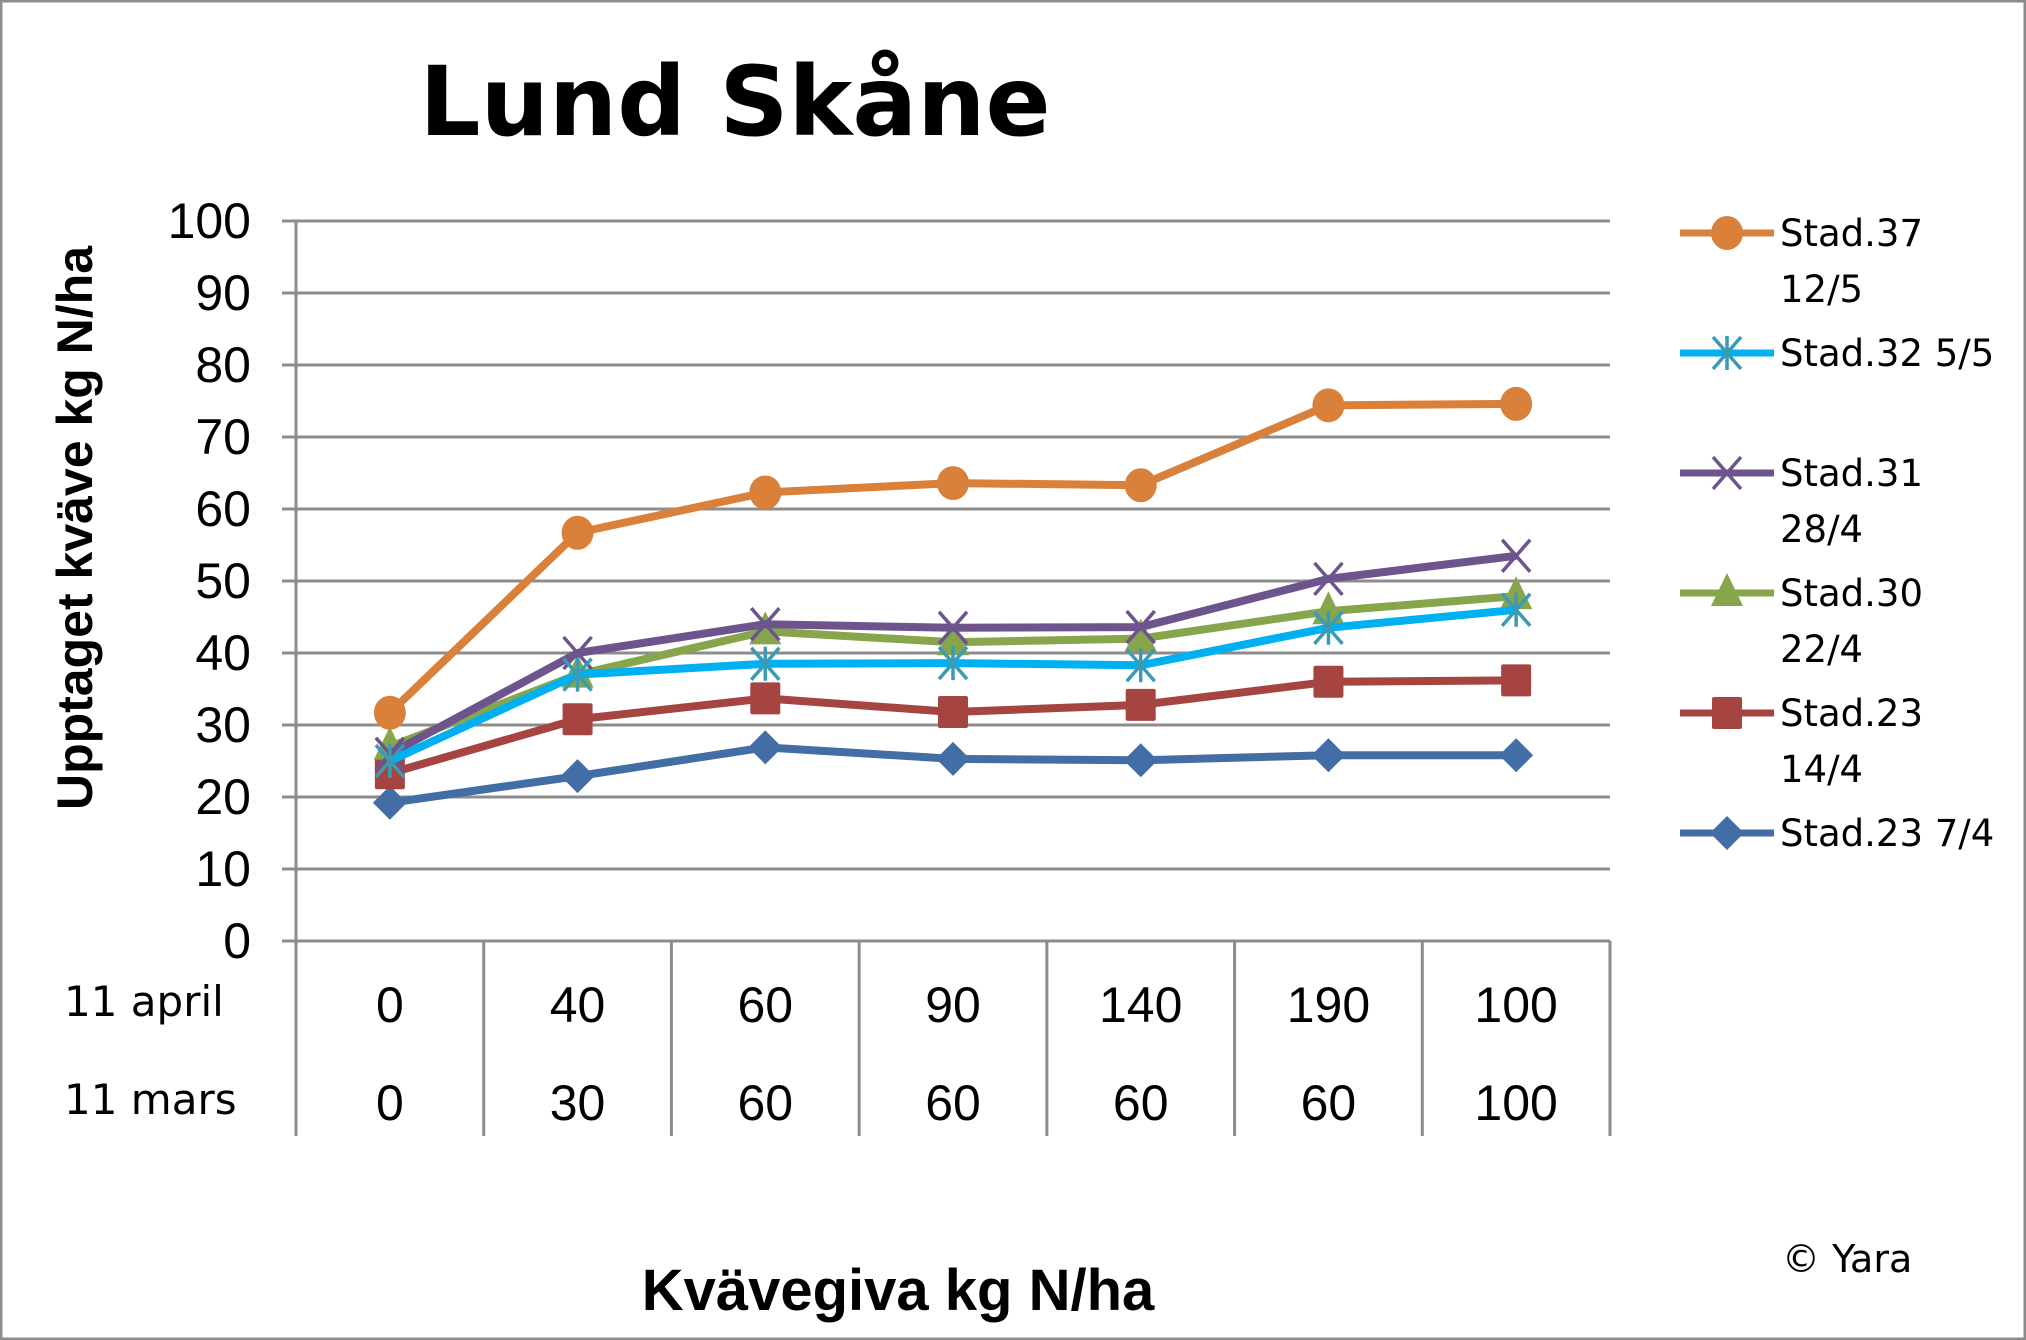 This screenshot has width=2026, height=1340. What do you see at coordinates (1328, 1005) in the screenshot?
I see `x-tick-label: 190` at bounding box center [1328, 1005].